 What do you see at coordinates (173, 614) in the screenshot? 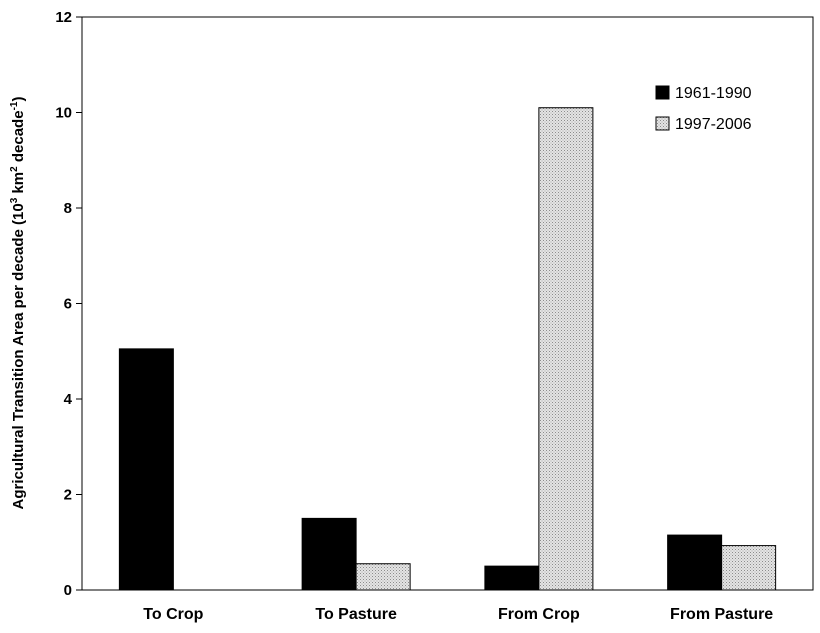
I see `x-category-label: To Crop` at bounding box center [173, 614].